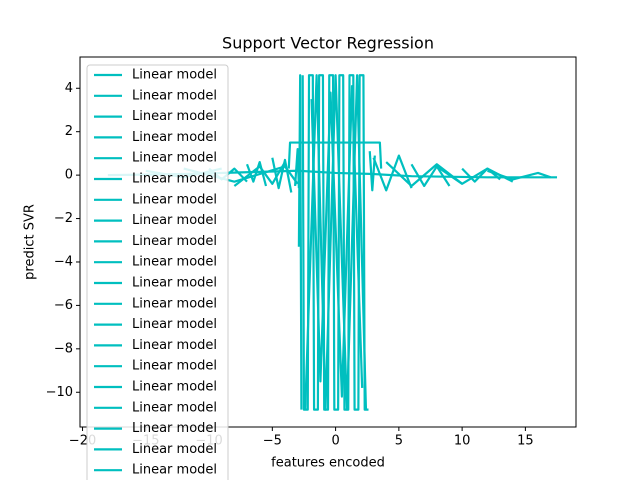 The width and height of the screenshot is (640, 480). What do you see at coordinates (272, 441) in the screenshot?
I see `x-tick-label: −5` at bounding box center [272, 441].